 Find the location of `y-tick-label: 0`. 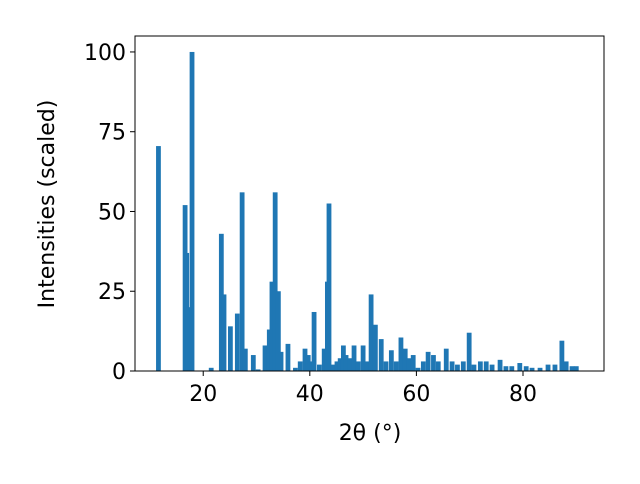

y-tick-label: 0 is located at coordinates (119, 372).